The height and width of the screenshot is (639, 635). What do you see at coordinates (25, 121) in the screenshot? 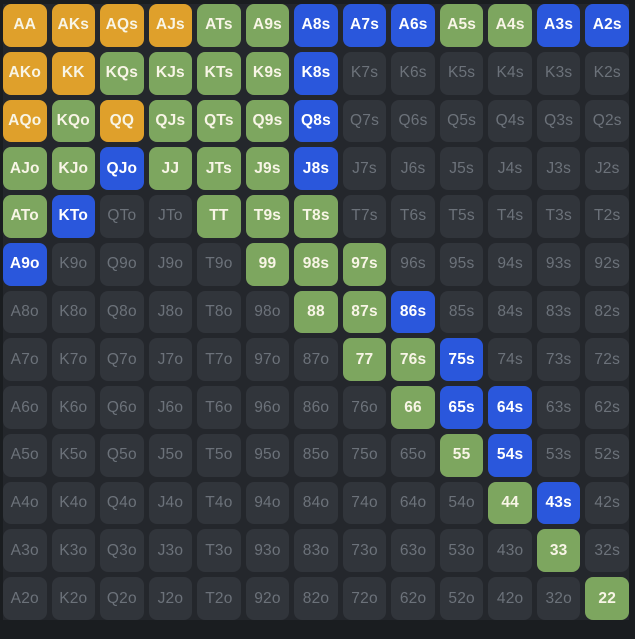
I see `hand-cell-AQo: AQo` at bounding box center [25, 121].